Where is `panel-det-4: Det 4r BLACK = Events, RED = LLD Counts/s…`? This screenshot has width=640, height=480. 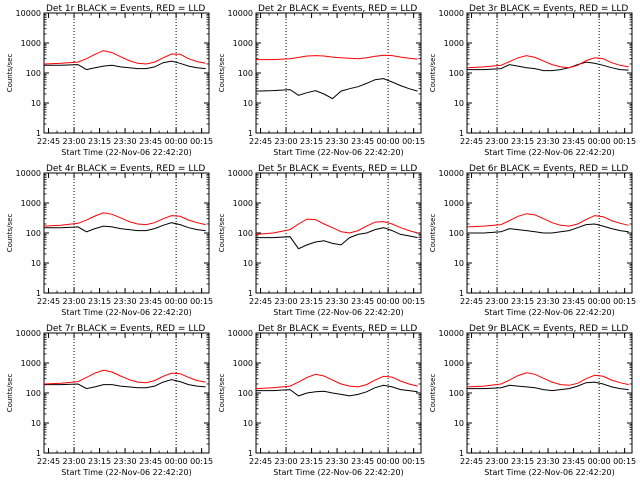 panel-det-4: Det 4r BLACK = Events, RED = LLD Counts/s… is located at coordinates (109, 240).